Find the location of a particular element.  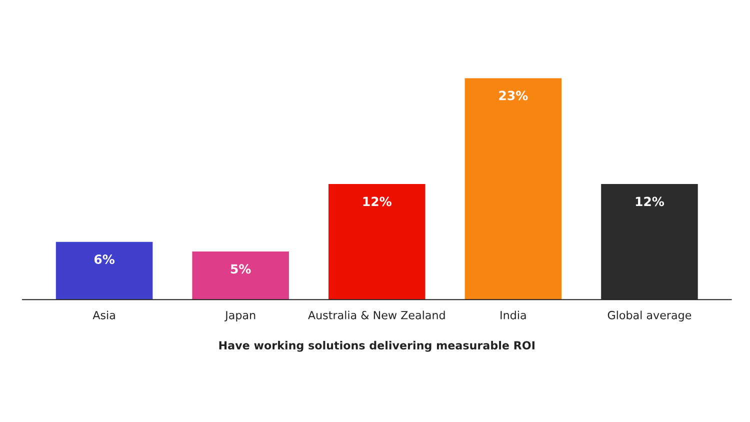

x-tick-label: Asia is located at coordinates (103, 315).